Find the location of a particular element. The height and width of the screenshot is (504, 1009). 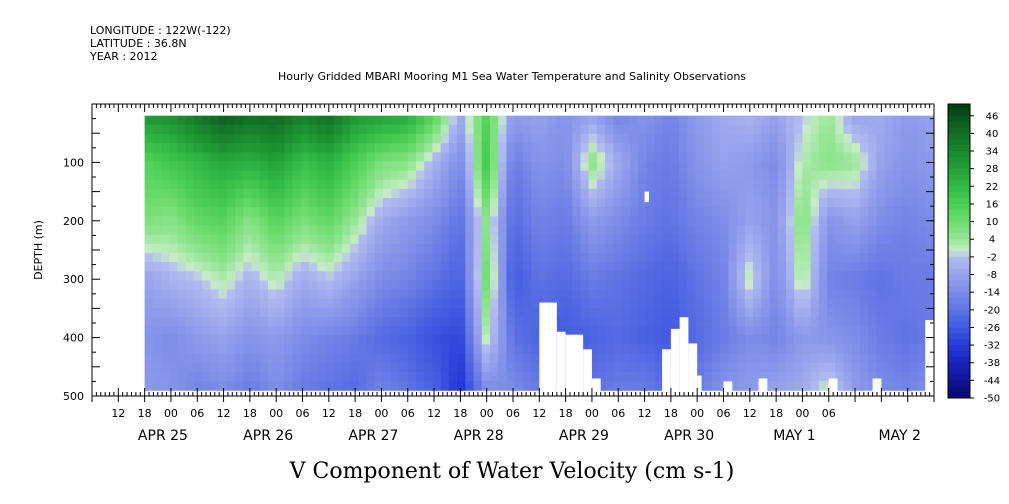

colorbar-label: -38 is located at coordinates (992, 363).